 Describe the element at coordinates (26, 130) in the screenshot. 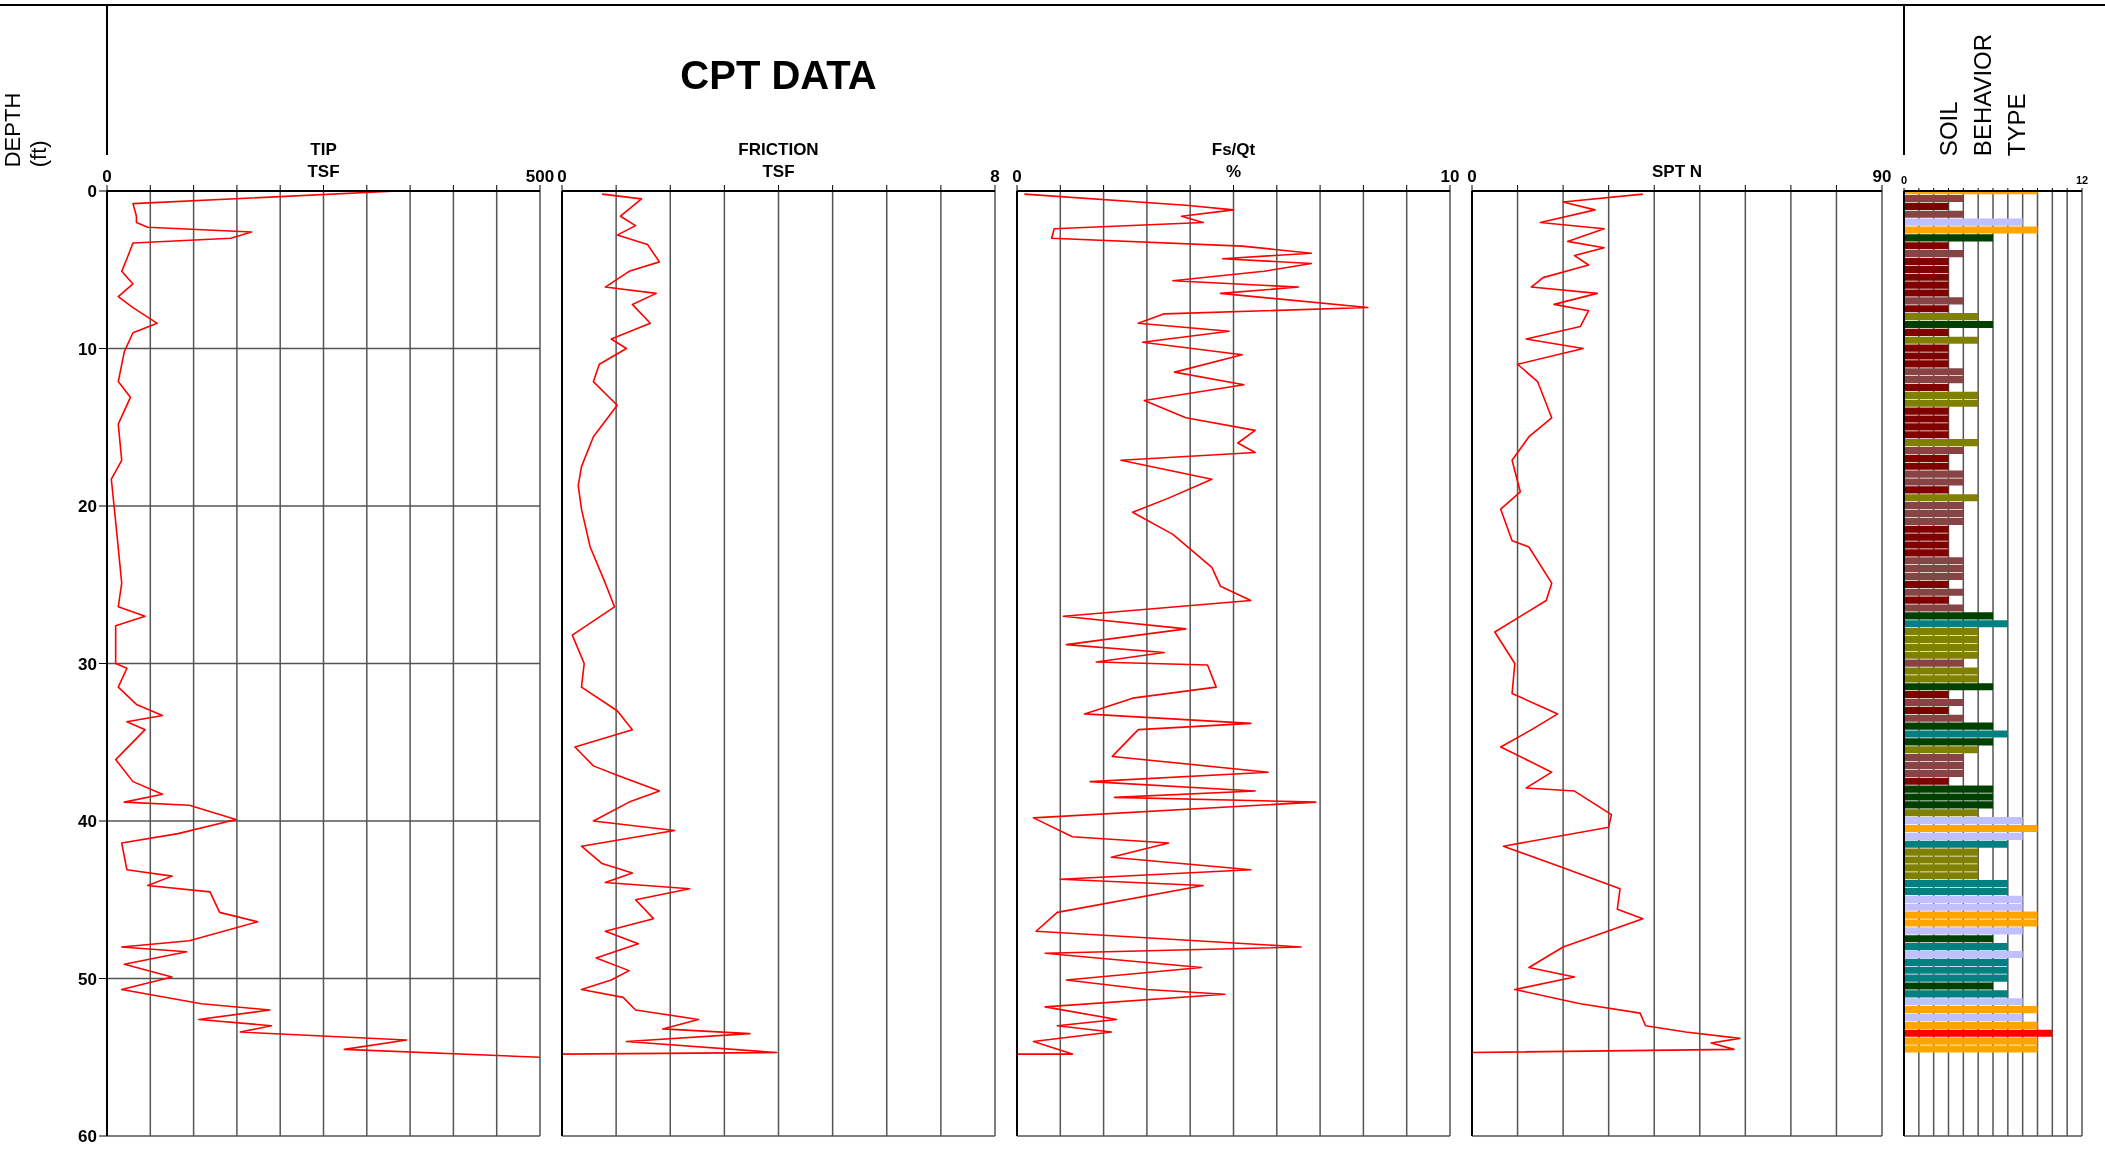

I see `y-axis-title: DEPTH (ft)` at that location.